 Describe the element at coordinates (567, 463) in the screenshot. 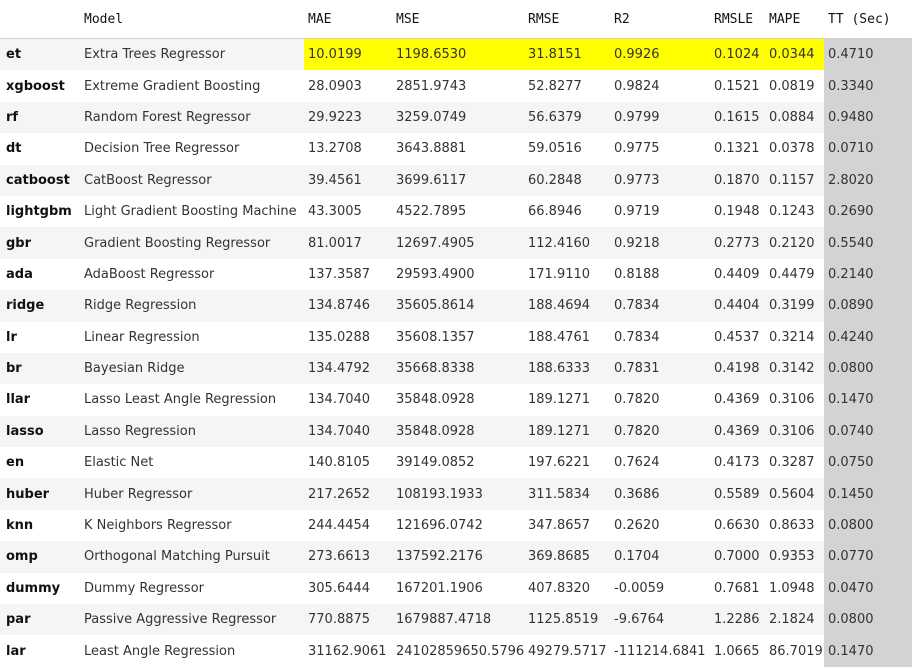

I see `rmse-cell: 197.6221` at that location.